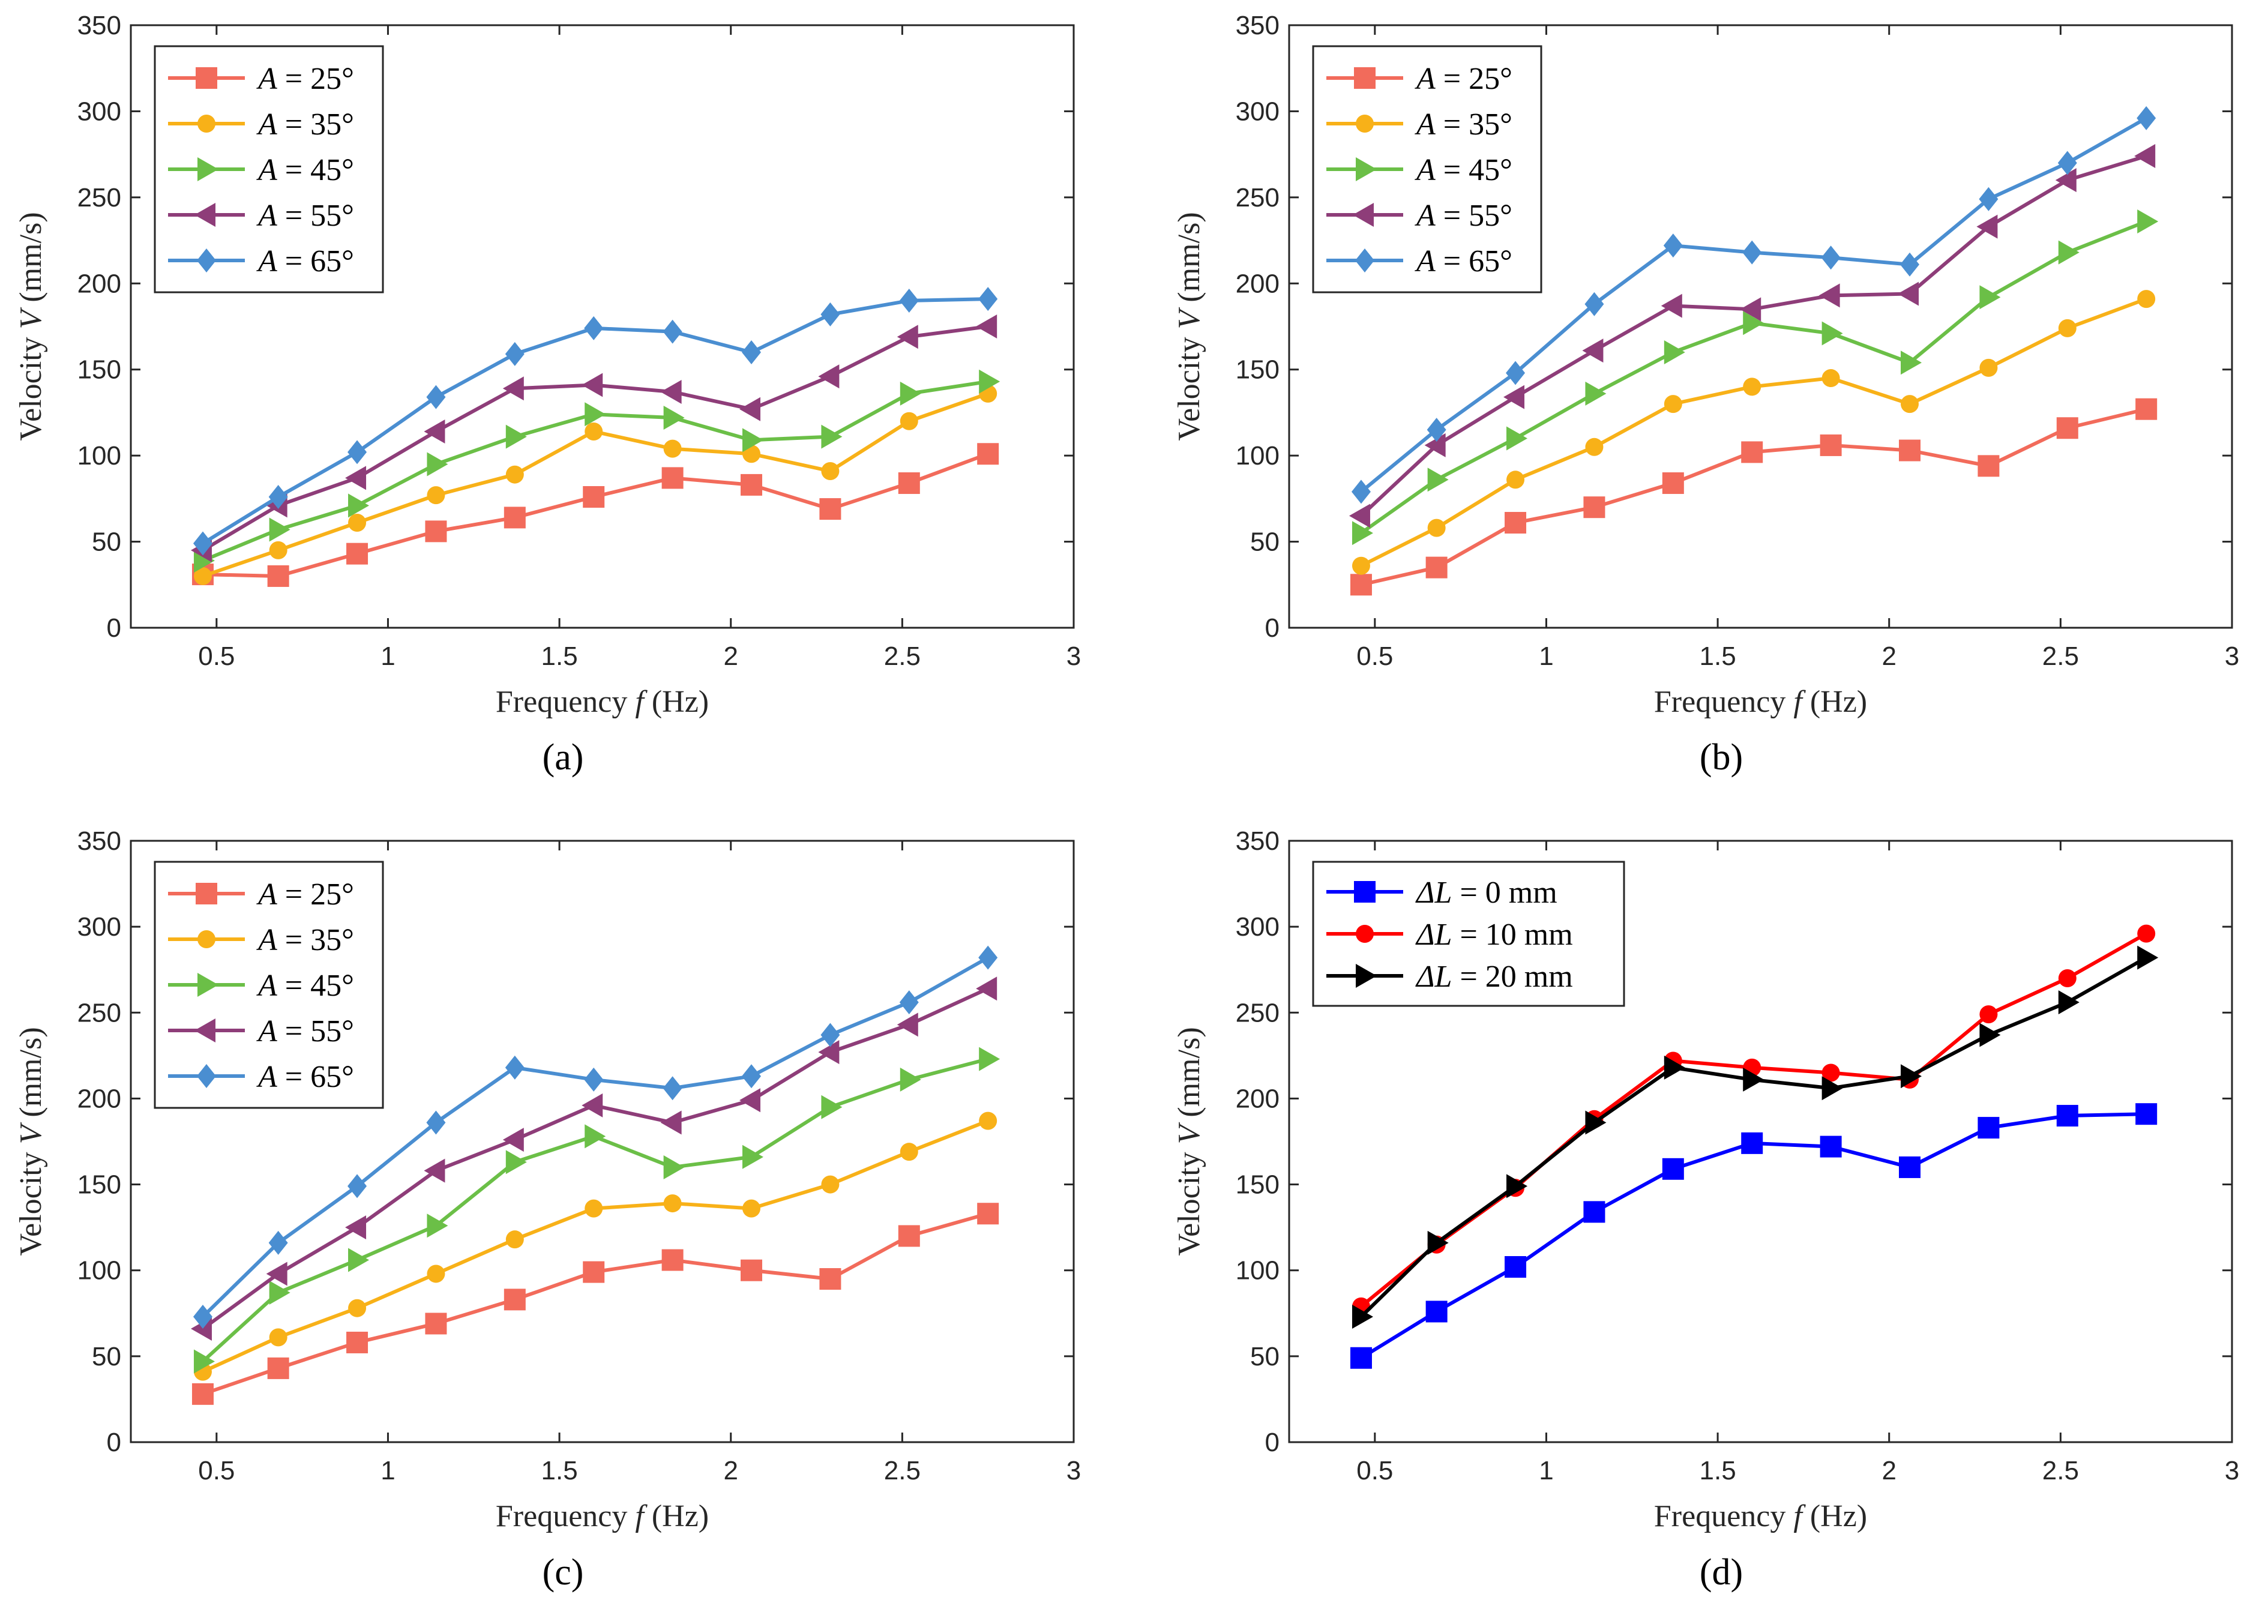 This screenshot has width=2268, height=1624. I want to click on legend: ΔL = 0 mm ΔL = 10 mm ΔL = 20 mm, so click(1468, 934).